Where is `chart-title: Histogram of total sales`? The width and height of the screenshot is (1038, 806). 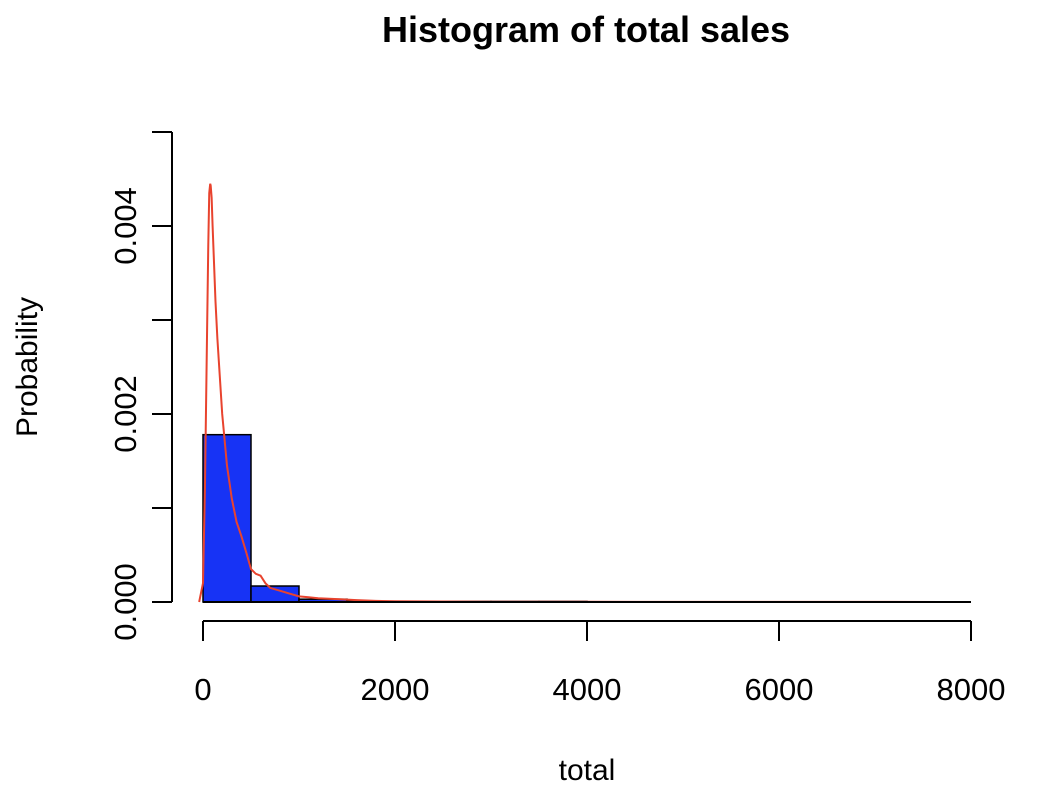 chart-title: Histogram of total sales is located at coordinates (586, 29).